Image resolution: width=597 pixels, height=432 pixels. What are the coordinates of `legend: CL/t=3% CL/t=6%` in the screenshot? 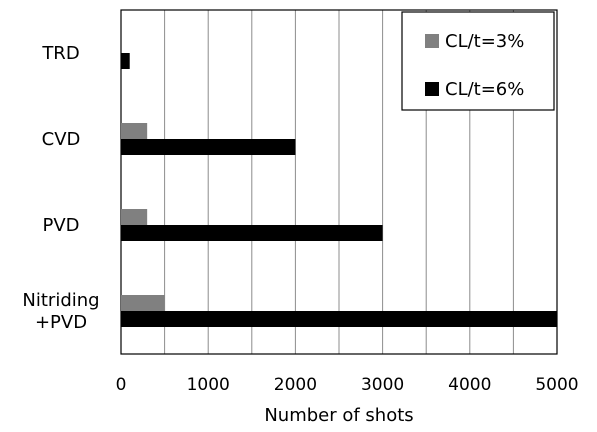 It's located at (478, 61).